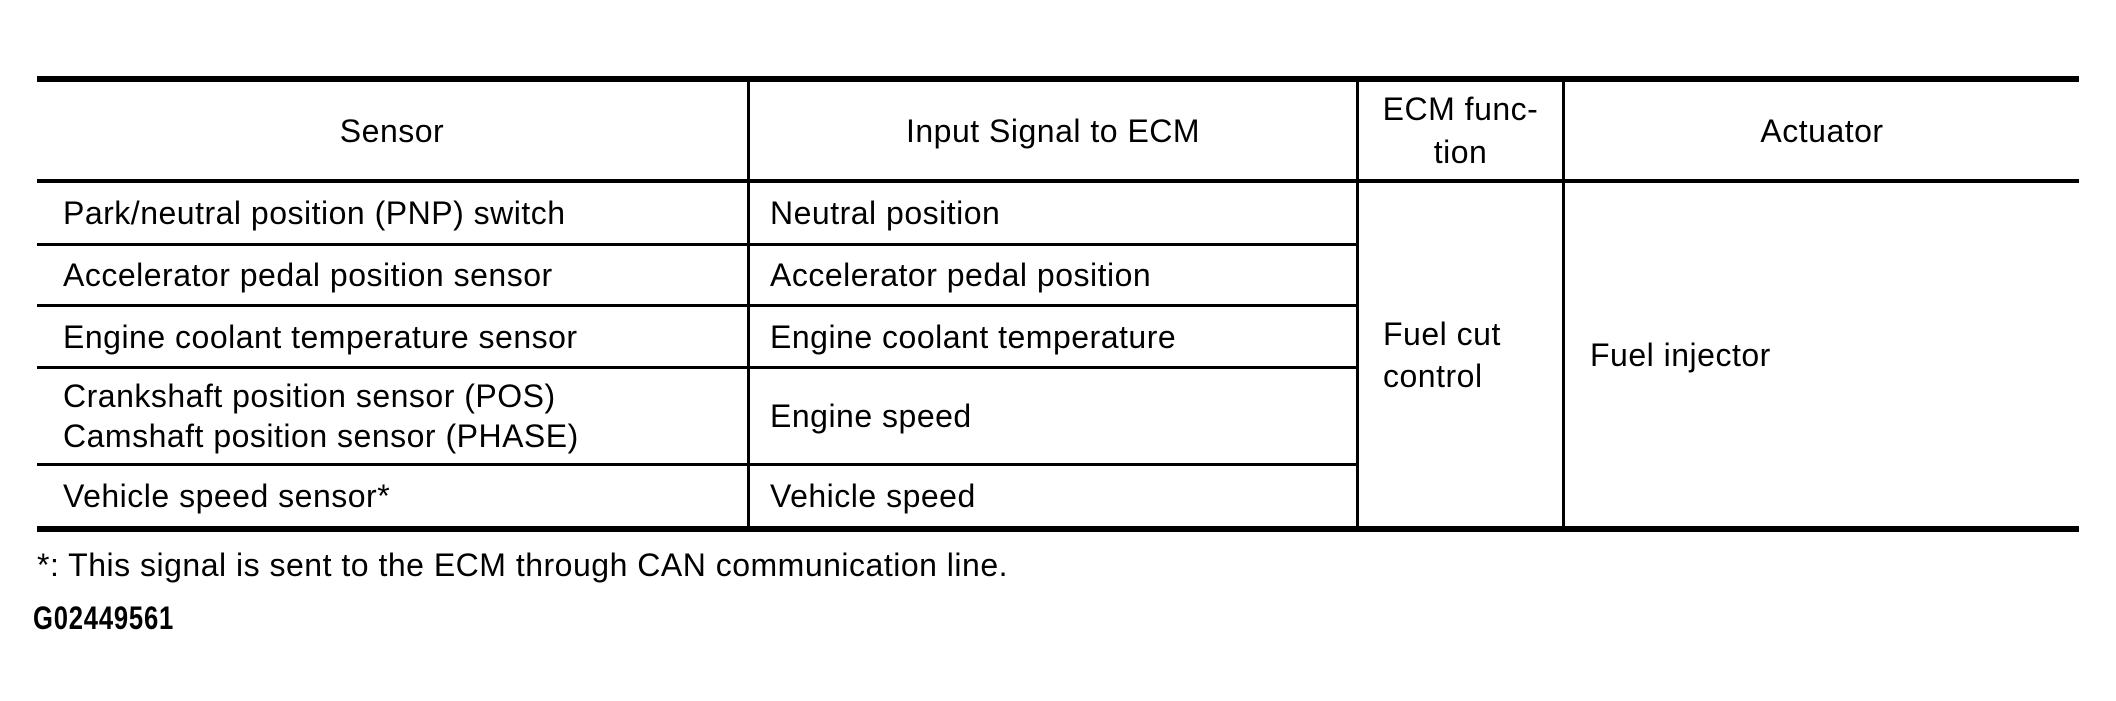 The image size is (2116, 701). I want to click on sensor-text-line2: Camshaft position sensor (PHASE), so click(321, 436).